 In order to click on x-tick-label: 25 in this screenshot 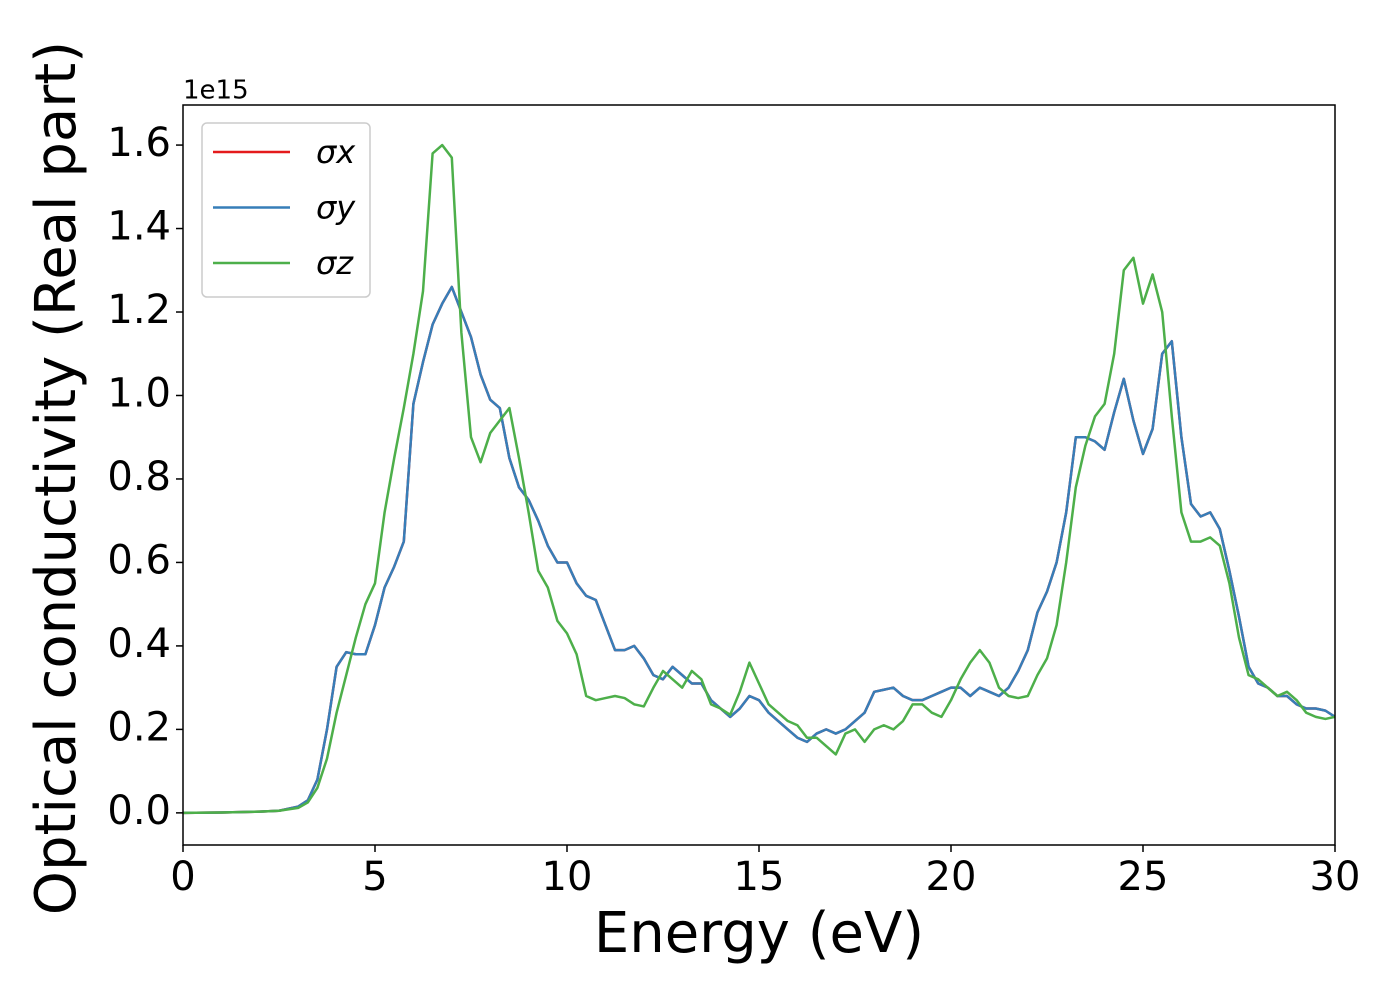, I will do `click(1143, 877)`.